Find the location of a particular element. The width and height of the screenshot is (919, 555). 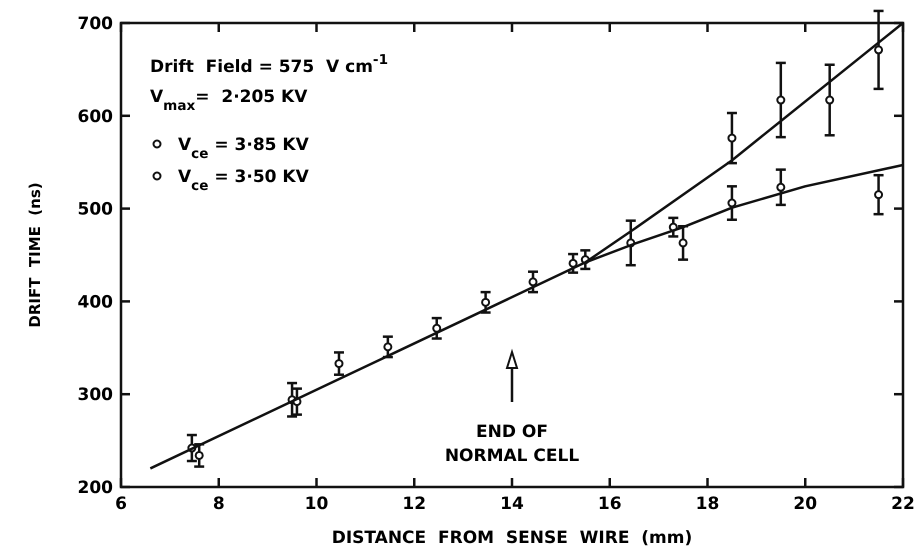

x-tick-label: 12 is located at coordinates (414, 504).